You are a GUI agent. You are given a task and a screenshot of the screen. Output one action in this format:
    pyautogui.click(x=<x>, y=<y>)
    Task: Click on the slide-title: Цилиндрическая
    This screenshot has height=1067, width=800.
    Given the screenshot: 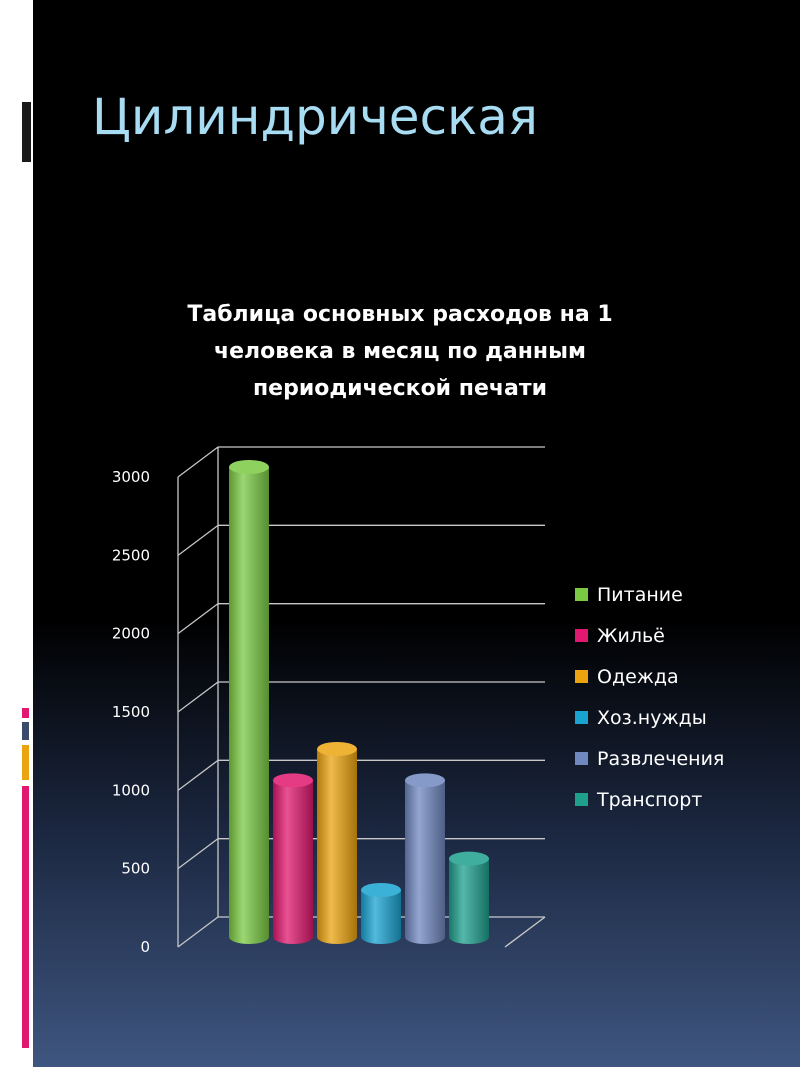 What is the action you would take?
    pyautogui.click(x=315, y=117)
    